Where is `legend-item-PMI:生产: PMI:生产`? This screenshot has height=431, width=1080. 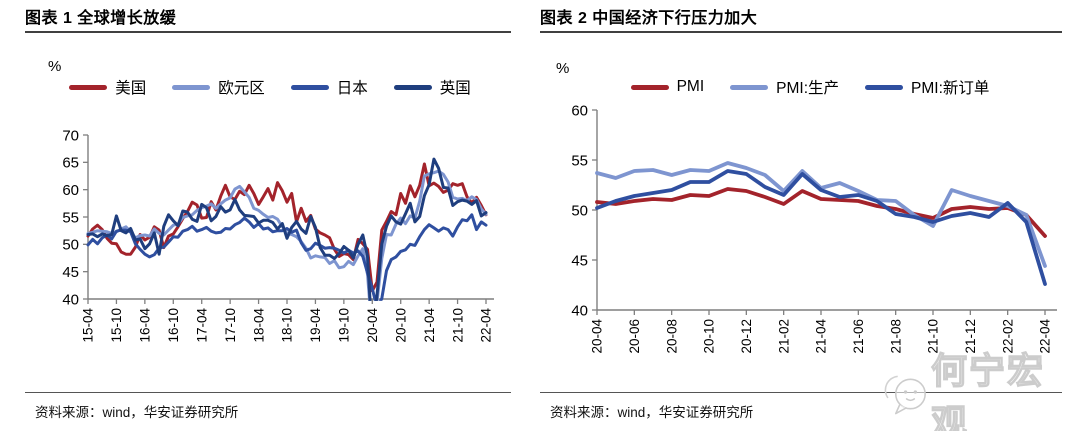
legend-item-PMI:生产: PMI:生产 is located at coordinates (784, 87).